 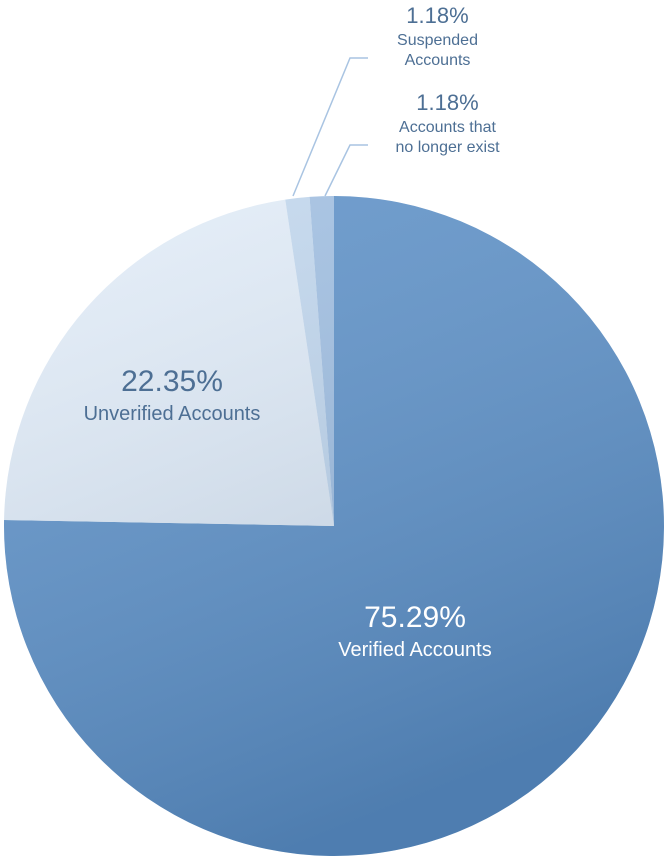 I want to click on slice-label: 75.29% Verified Accounts, so click(x=415, y=630).